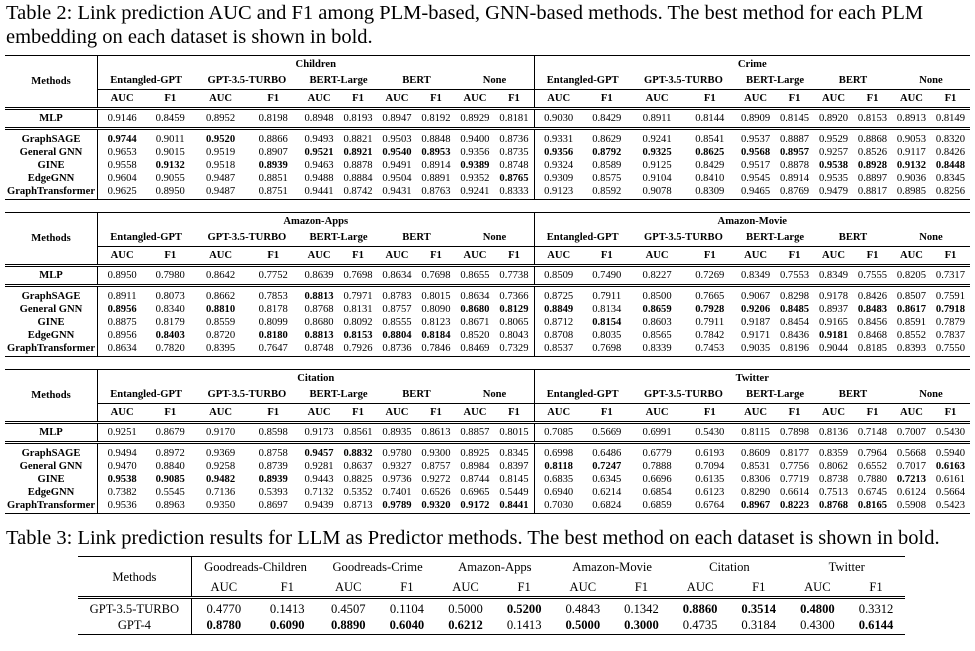  I want to click on value-cell: 0.8227, so click(657, 275).